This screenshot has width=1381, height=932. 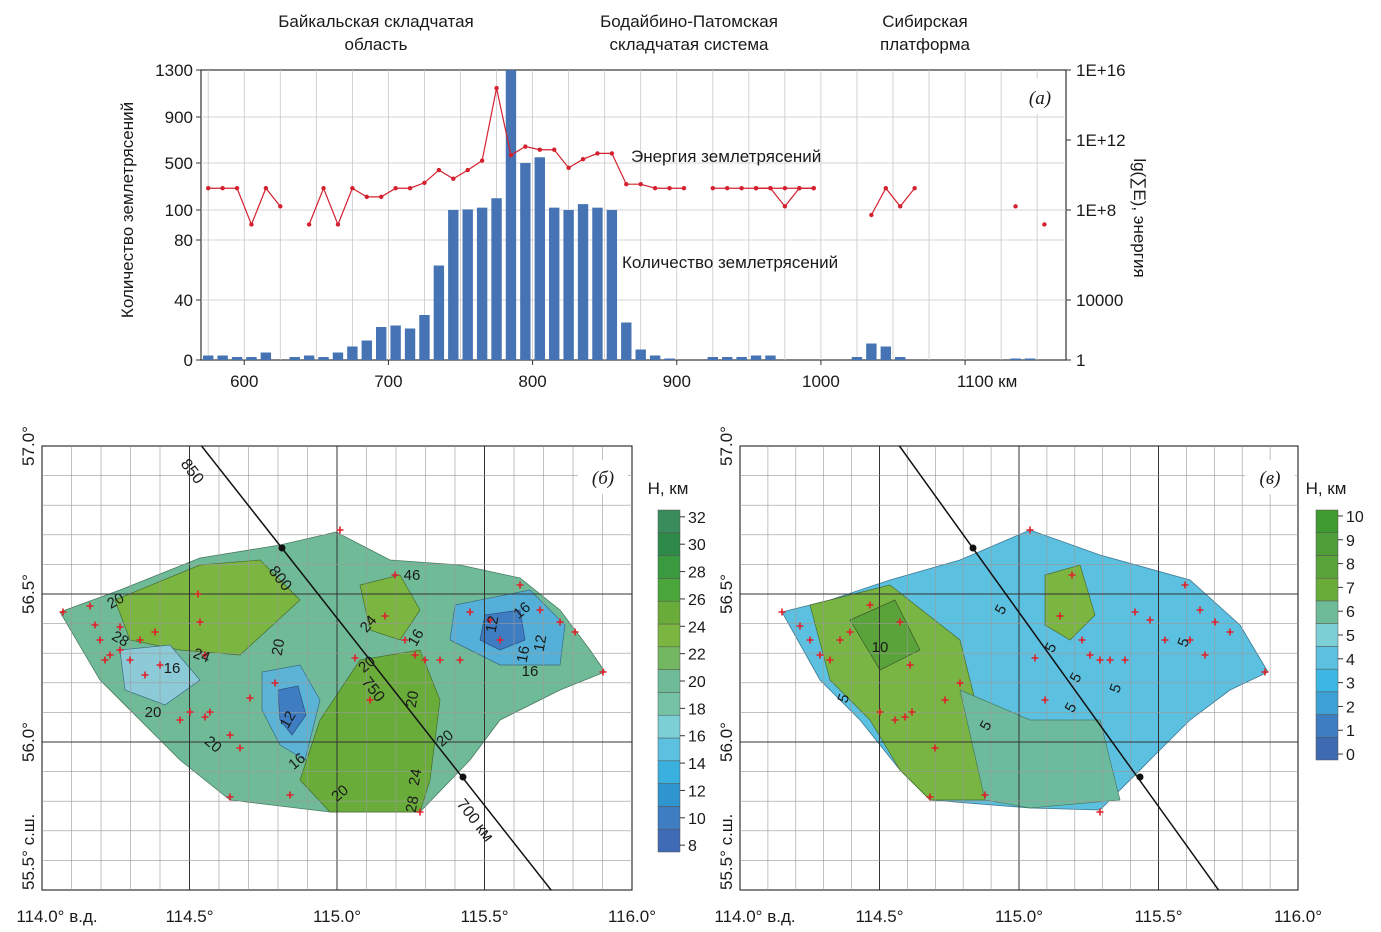 I want to click on y2-tick-label: 1E+12, so click(x=1101, y=140).